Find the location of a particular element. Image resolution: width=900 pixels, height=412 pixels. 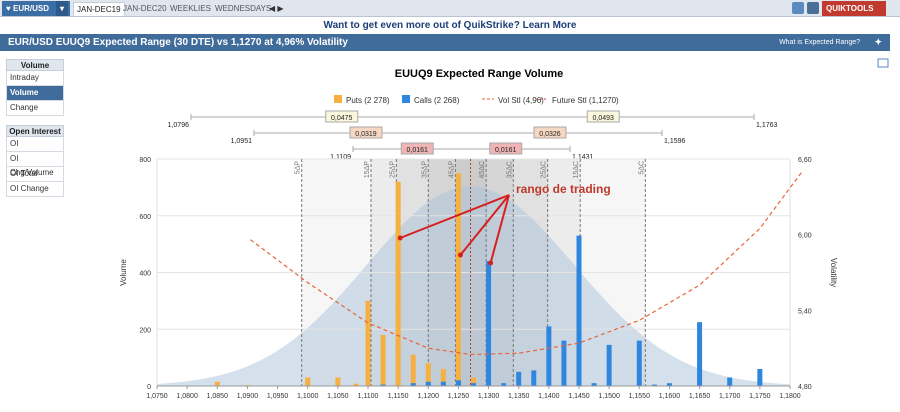

range-low-label: 1,0951 is located at coordinates (242, 141).